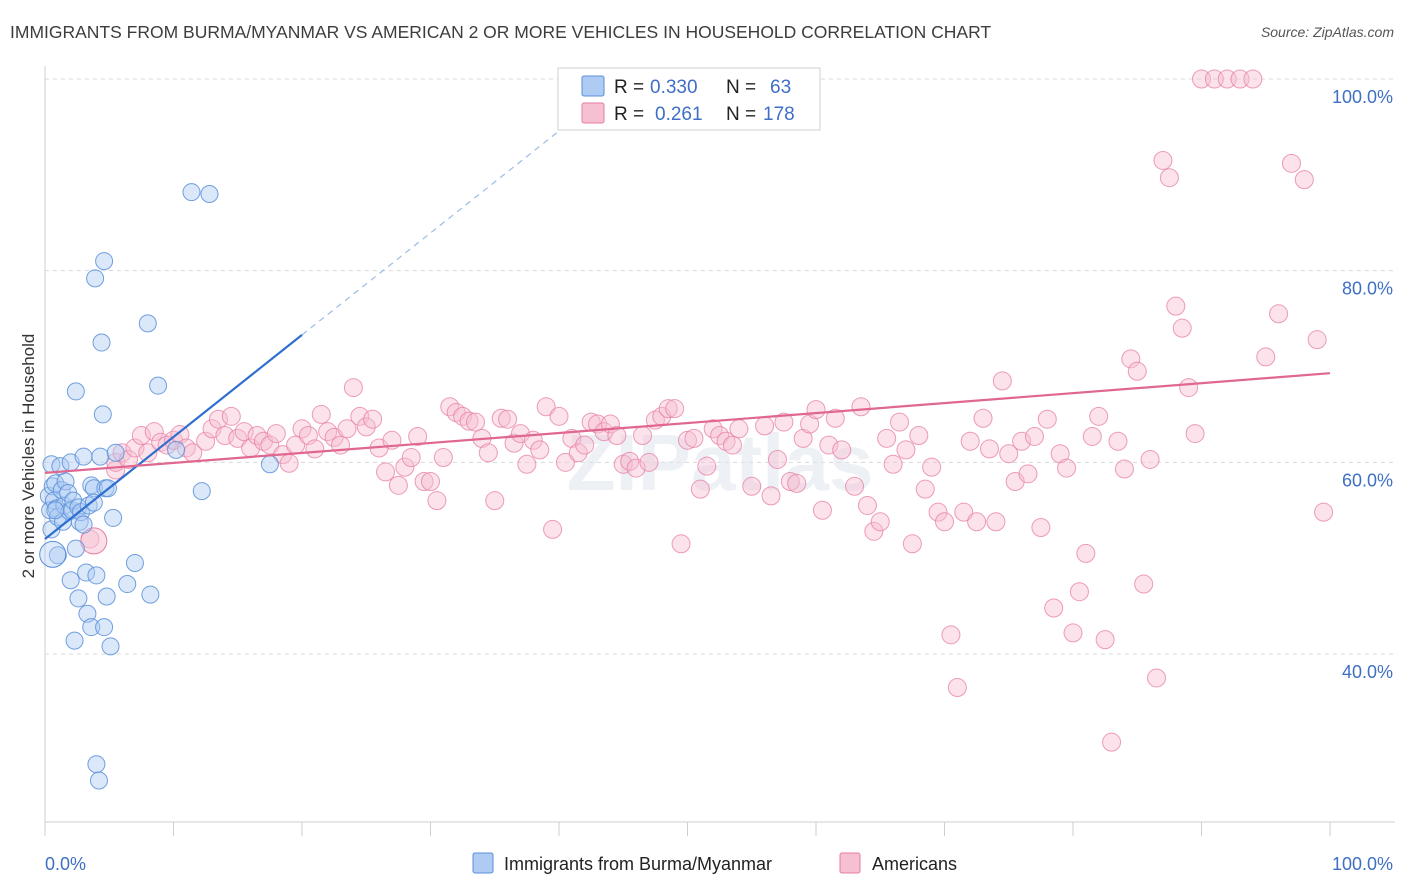 The width and height of the screenshot is (1406, 892). What do you see at coordinates (780, 87) in the screenshot?
I see `legend-n-value: 63` at bounding box center [780, 87].